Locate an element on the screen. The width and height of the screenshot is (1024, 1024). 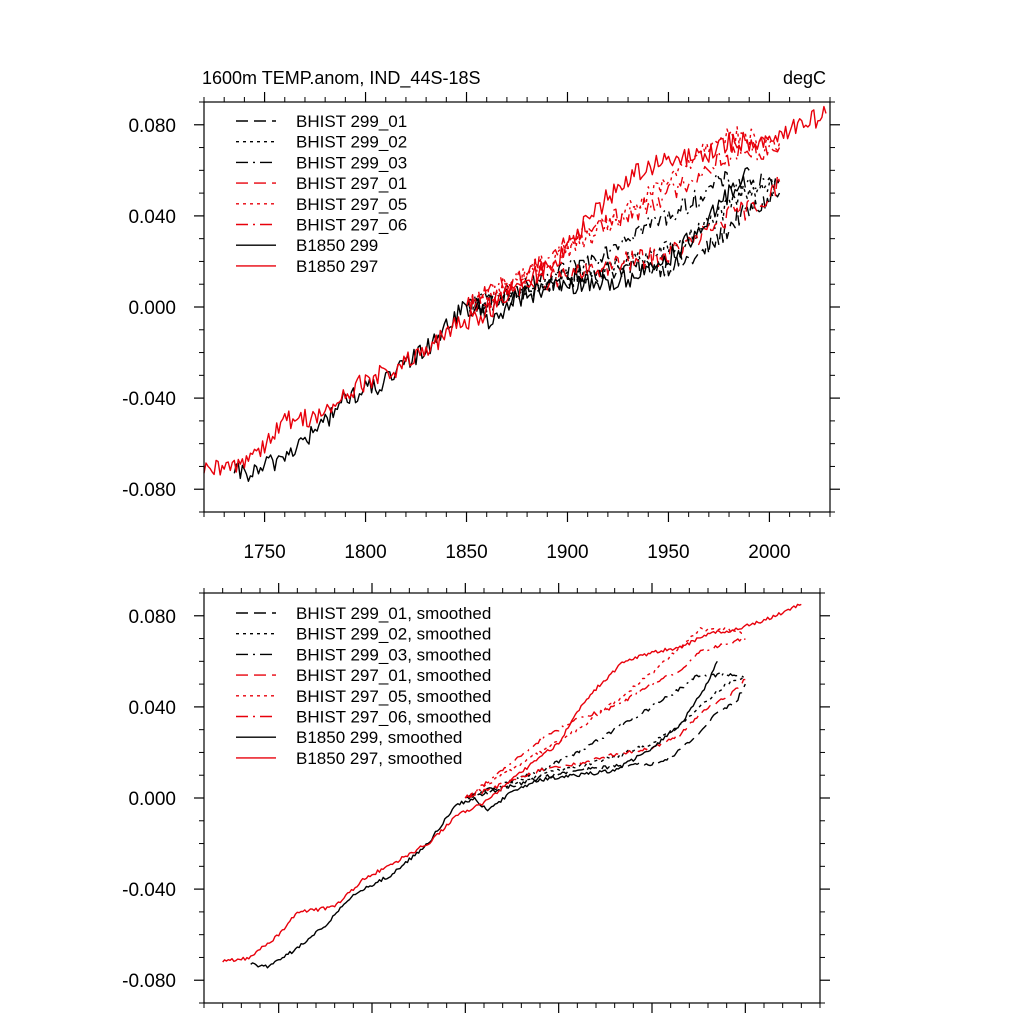
legend-label: BHIST 299_02 is located at coordinates (351, 142).